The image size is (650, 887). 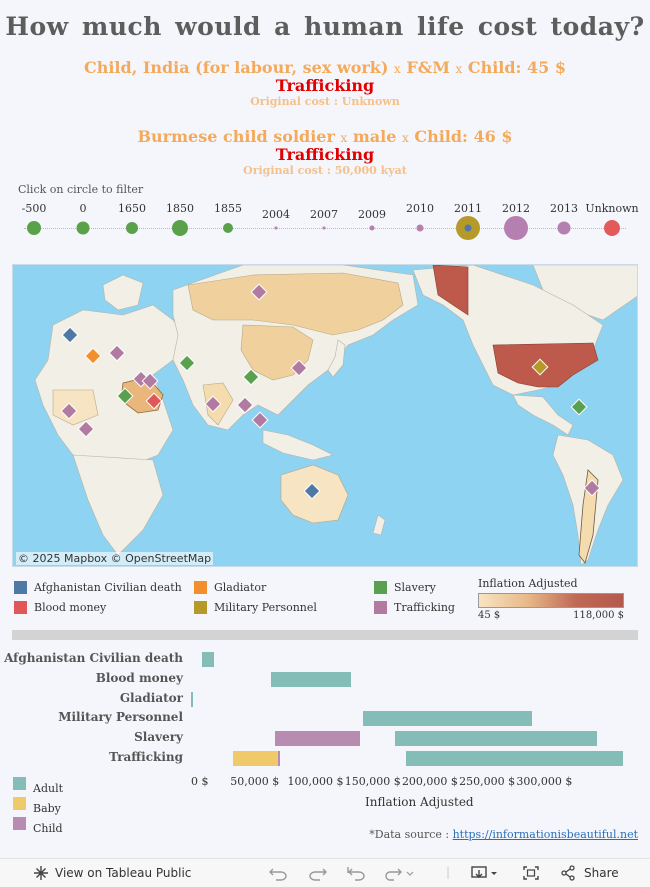 What do you see at coordinates (553, 601) in the screenshot?
I see `inflation-gradient-legend: Inflation Adjusted 45 $ 118,000 $` at bounding box center [553, 601].